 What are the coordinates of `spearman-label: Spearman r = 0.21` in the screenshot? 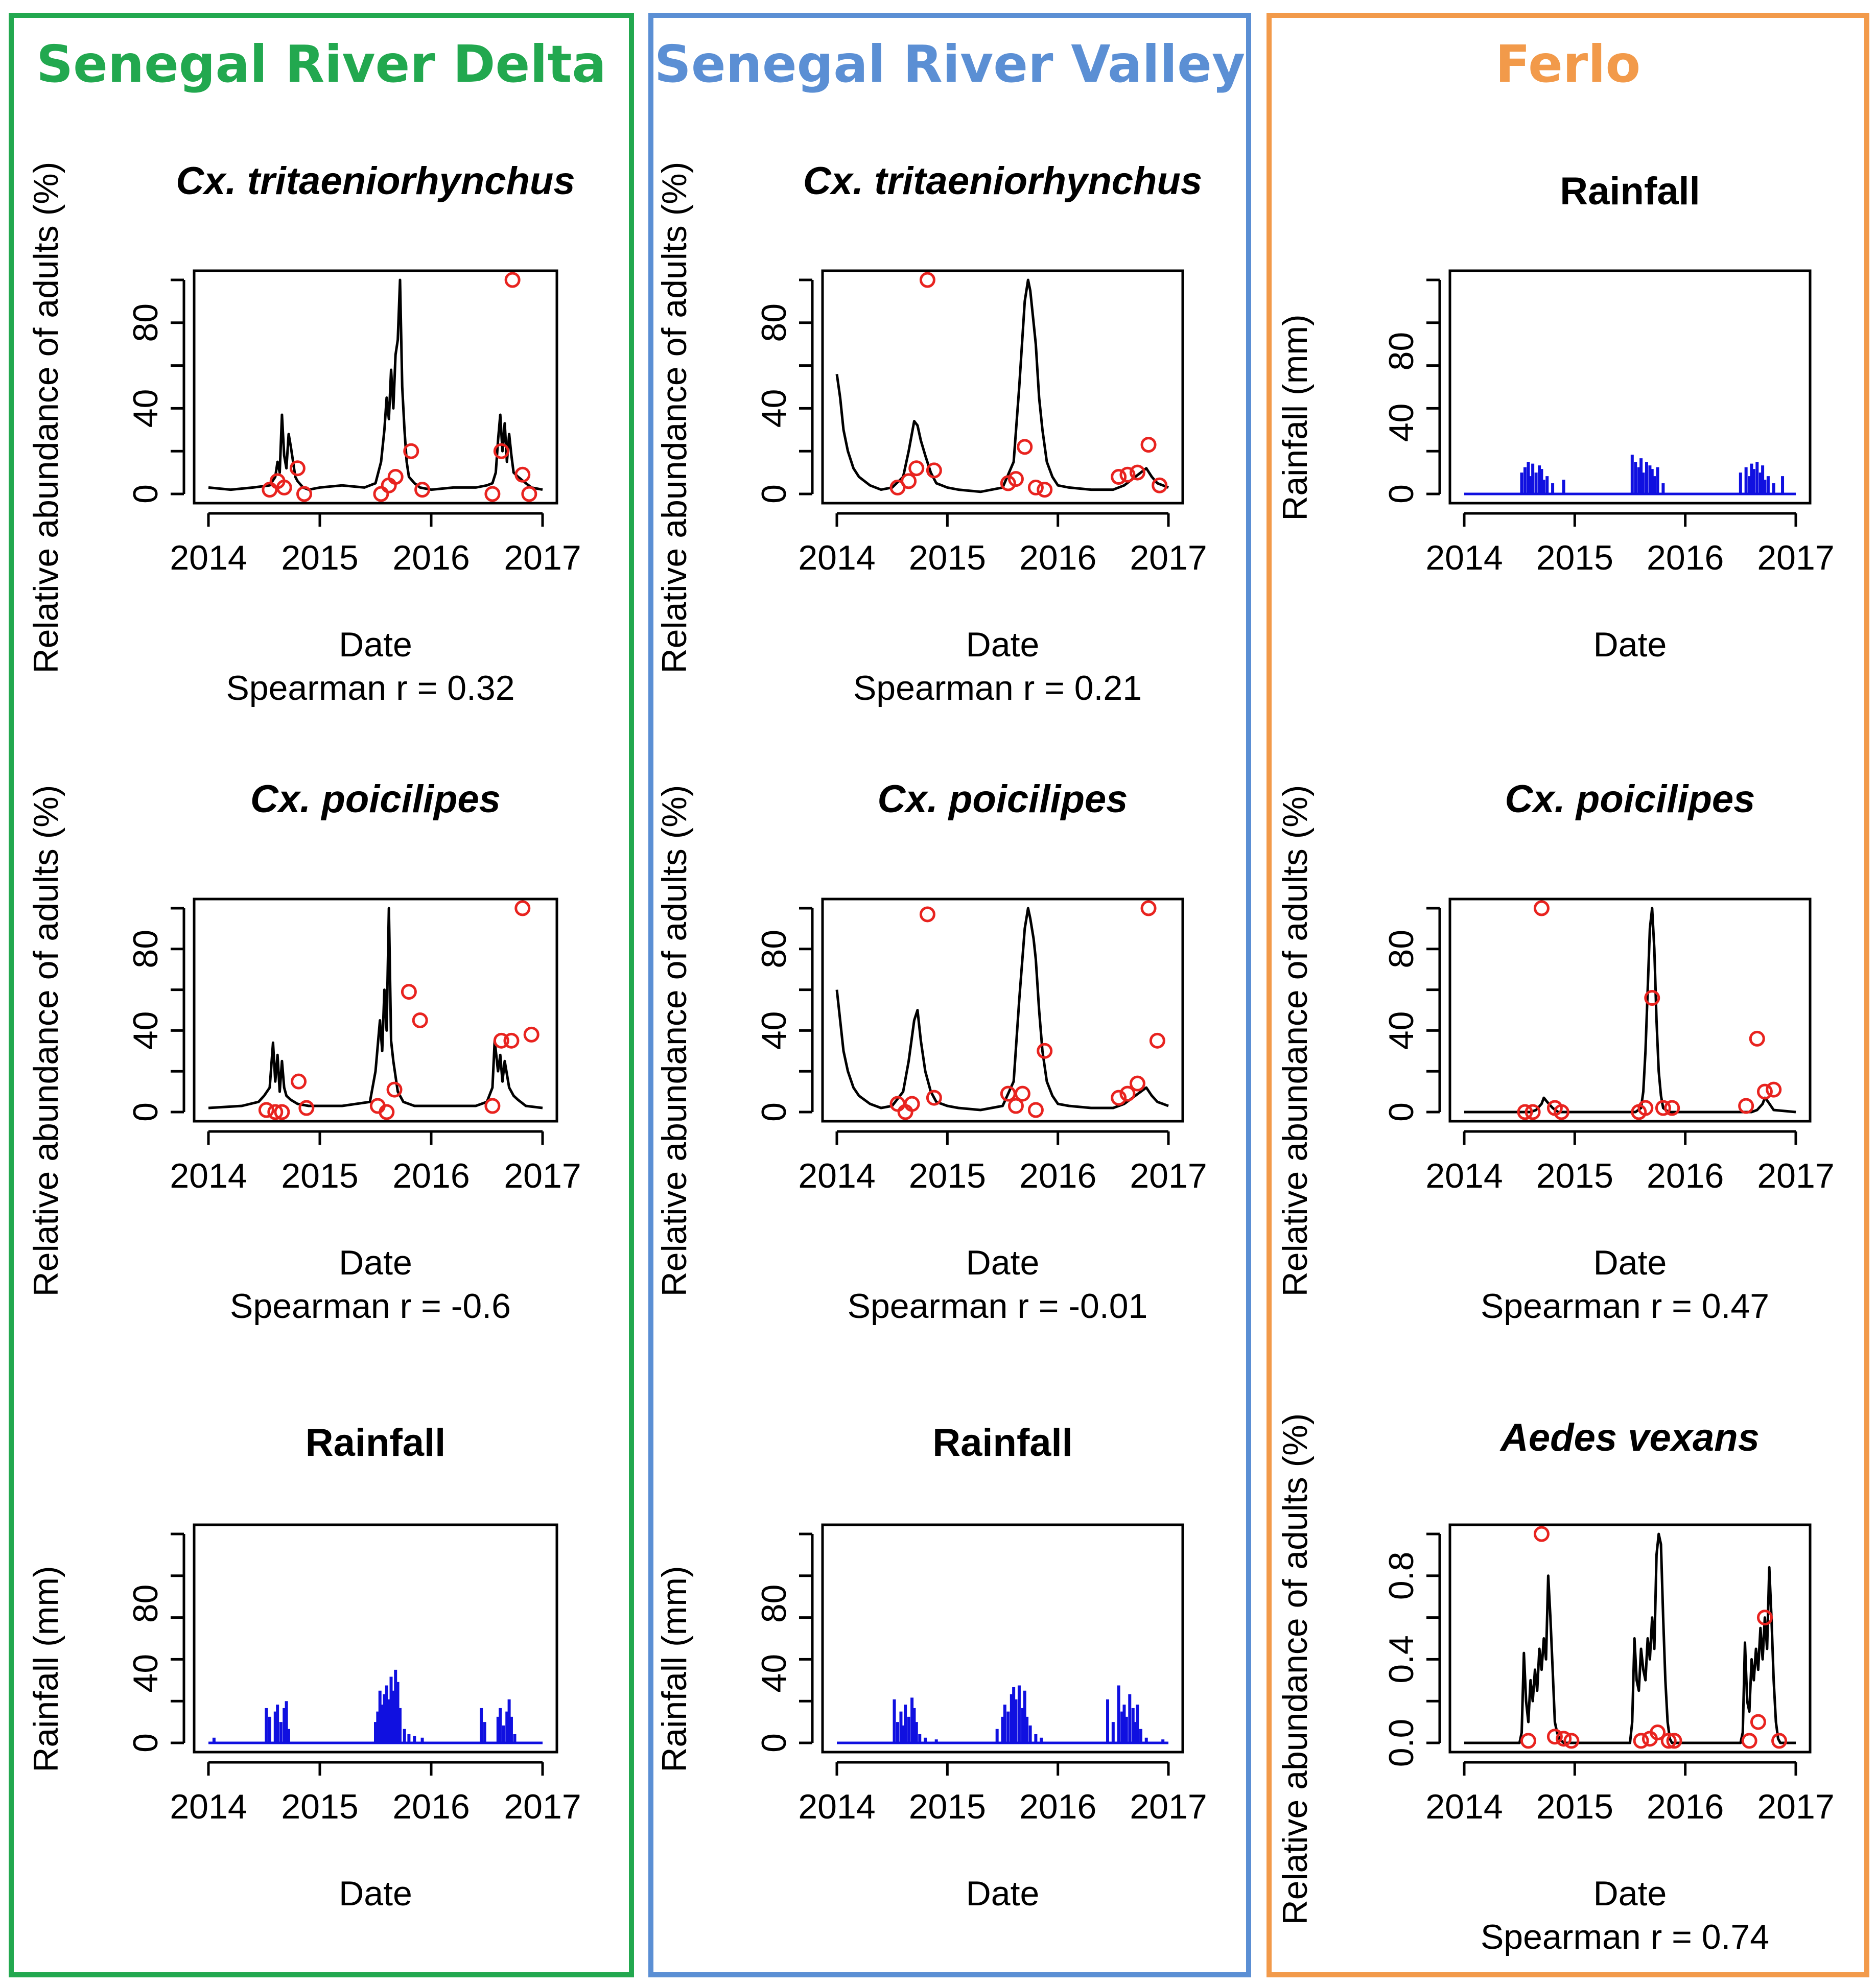 It's located at (997, 688).